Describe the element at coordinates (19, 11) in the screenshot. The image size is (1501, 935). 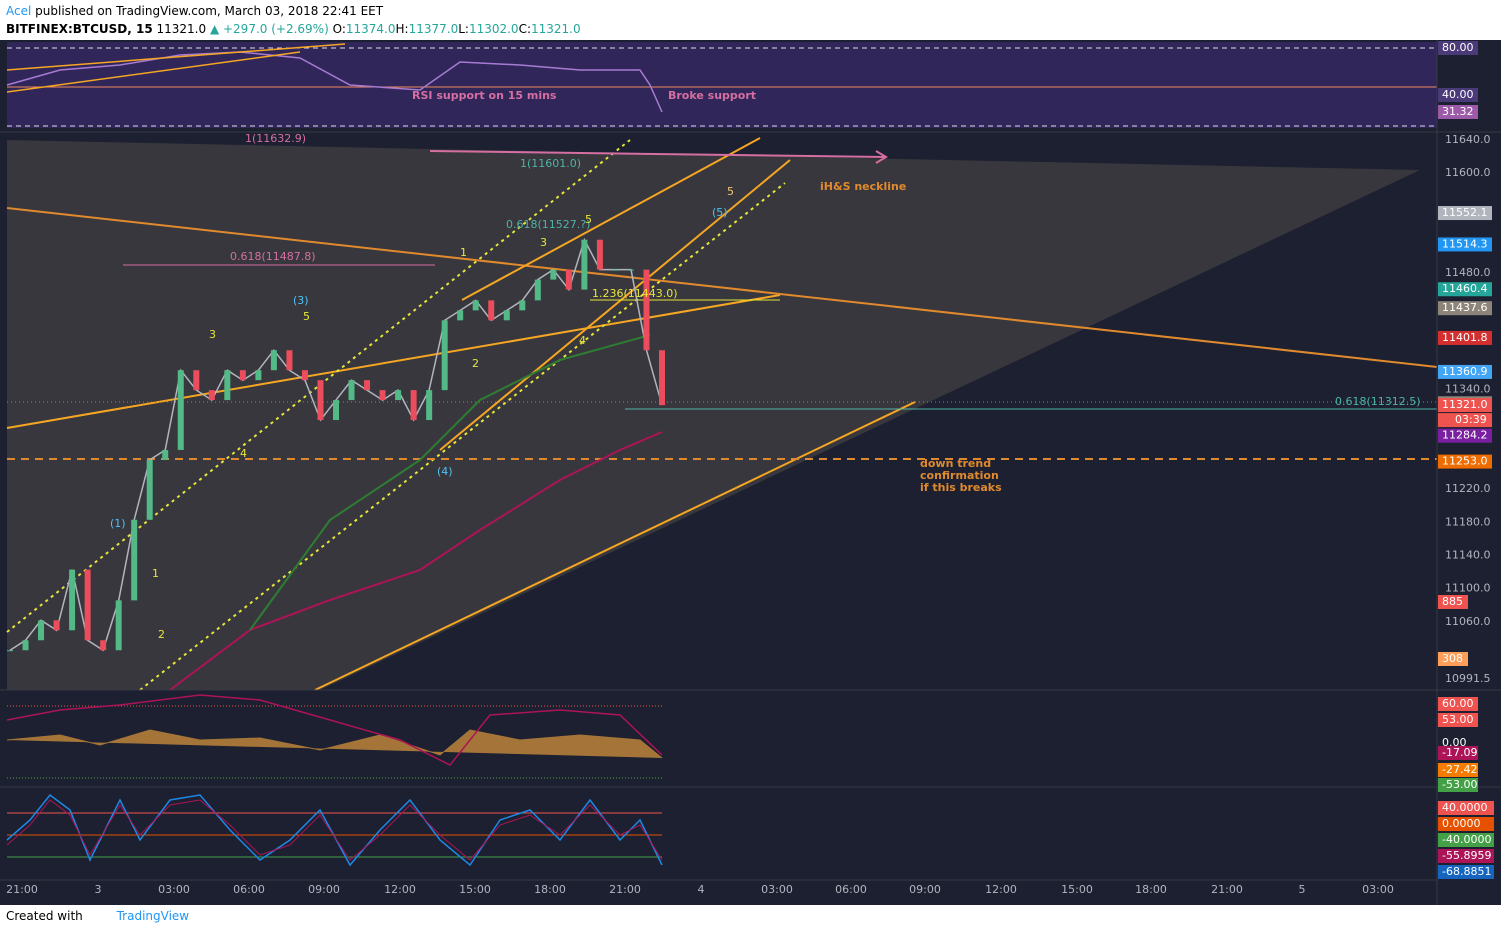
I see `author: Acel` at that location.